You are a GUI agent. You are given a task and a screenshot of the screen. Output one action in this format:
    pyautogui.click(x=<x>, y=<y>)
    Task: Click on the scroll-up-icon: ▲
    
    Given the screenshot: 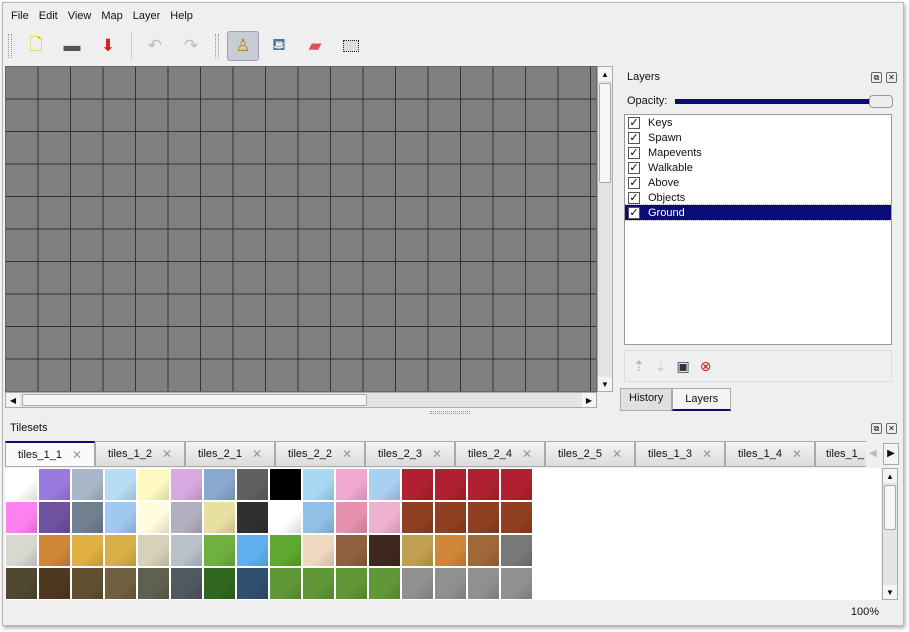 What is the action you would take?
    pyautogui.click(x=890, y=476)
    